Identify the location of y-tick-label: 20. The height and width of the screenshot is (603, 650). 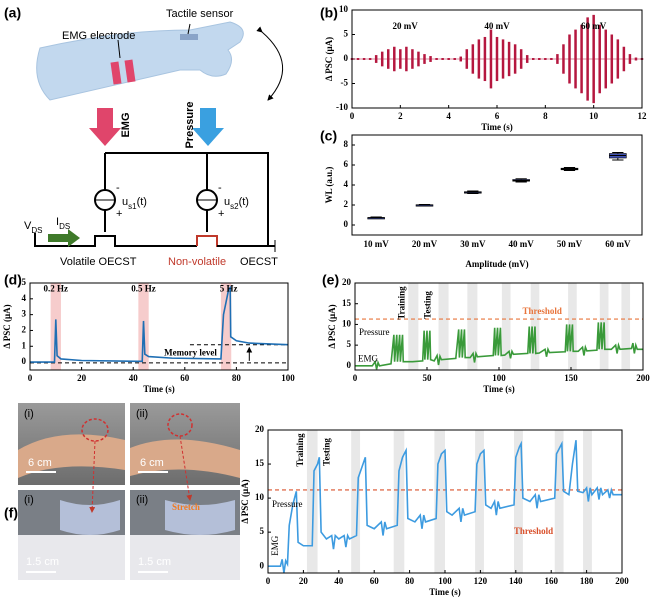
(260, 429).